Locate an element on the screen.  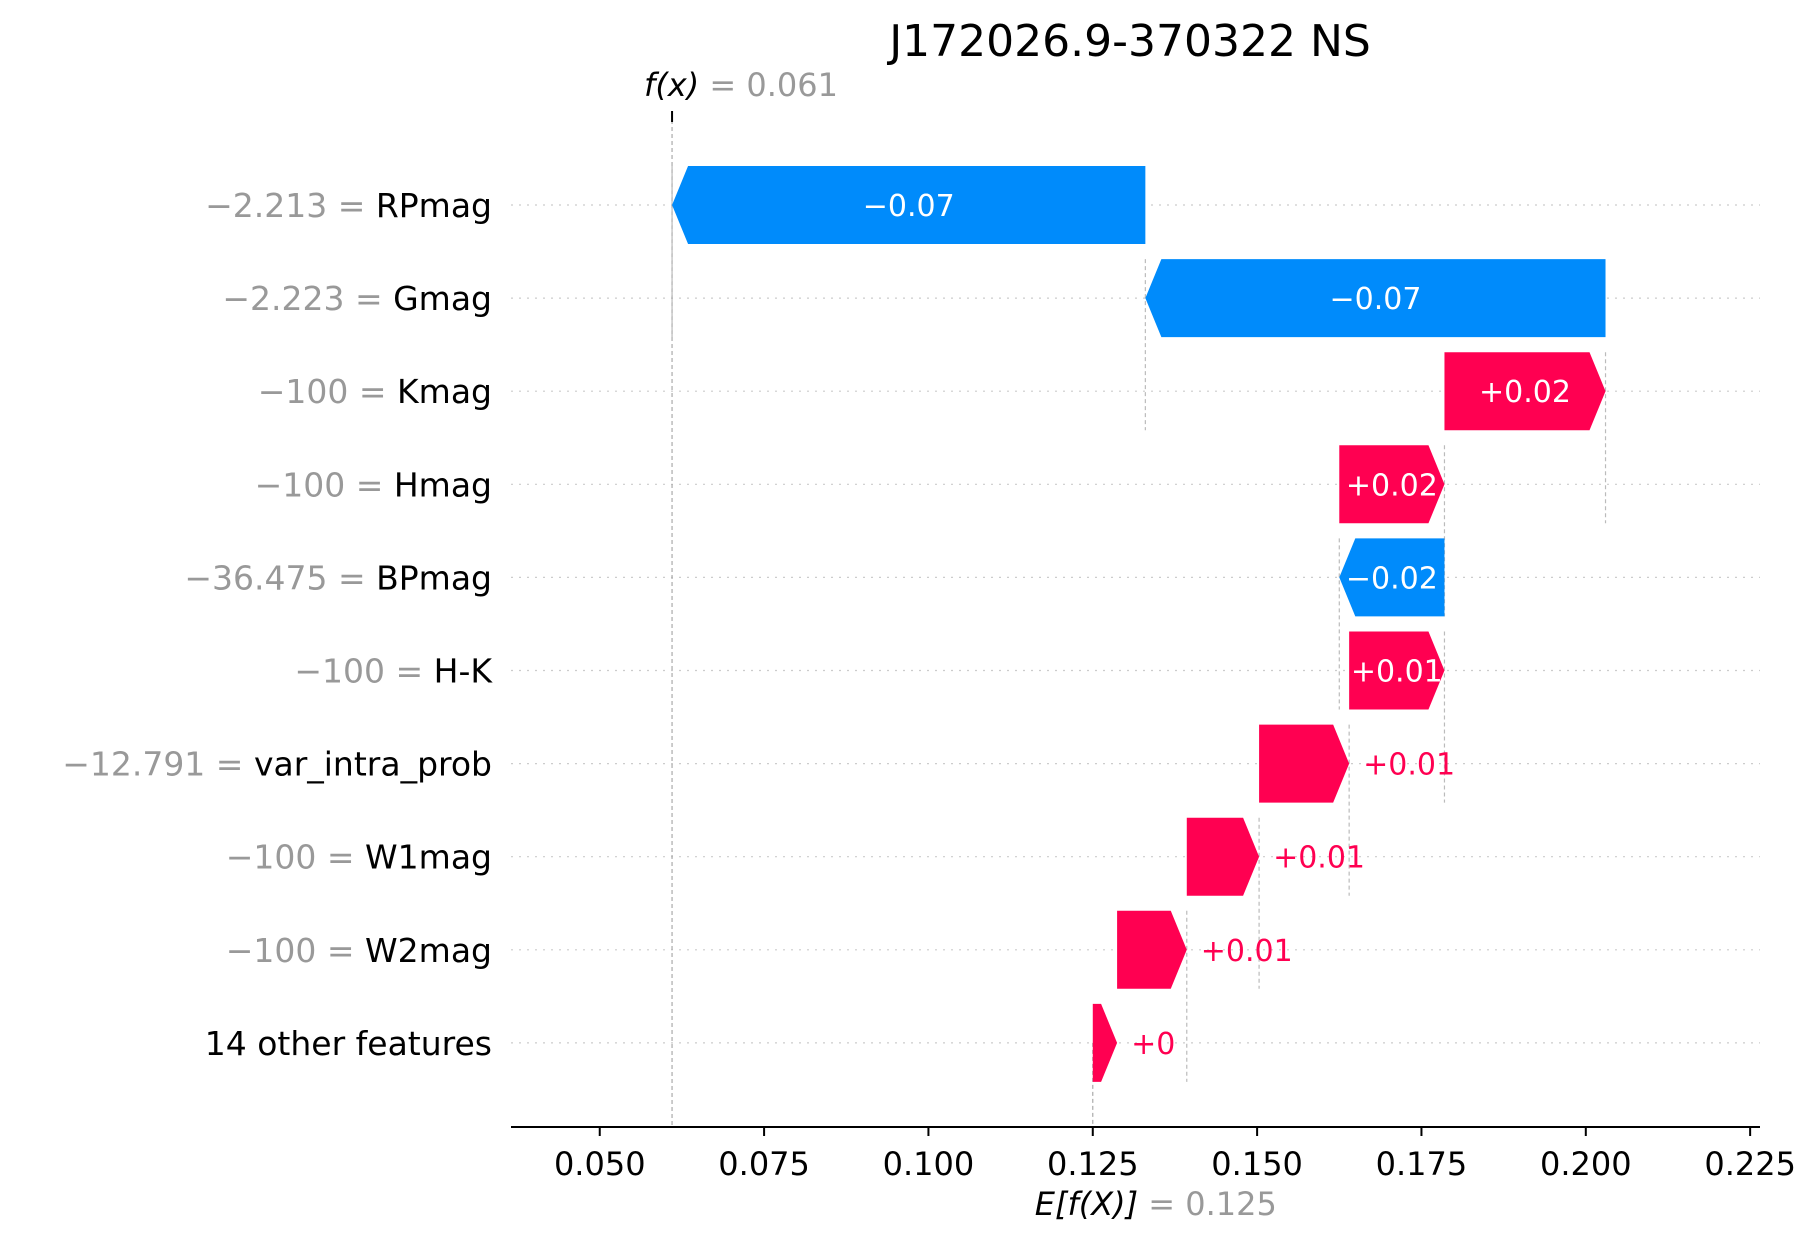
feature-value: −36.475 = is located at coordinates (280, 577).